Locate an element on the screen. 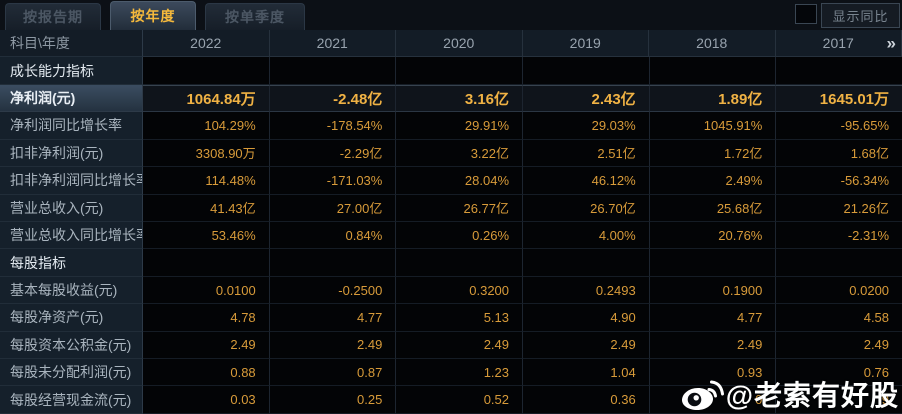  row-label: 营业总收入(元) is located at coordinates (71, 208).